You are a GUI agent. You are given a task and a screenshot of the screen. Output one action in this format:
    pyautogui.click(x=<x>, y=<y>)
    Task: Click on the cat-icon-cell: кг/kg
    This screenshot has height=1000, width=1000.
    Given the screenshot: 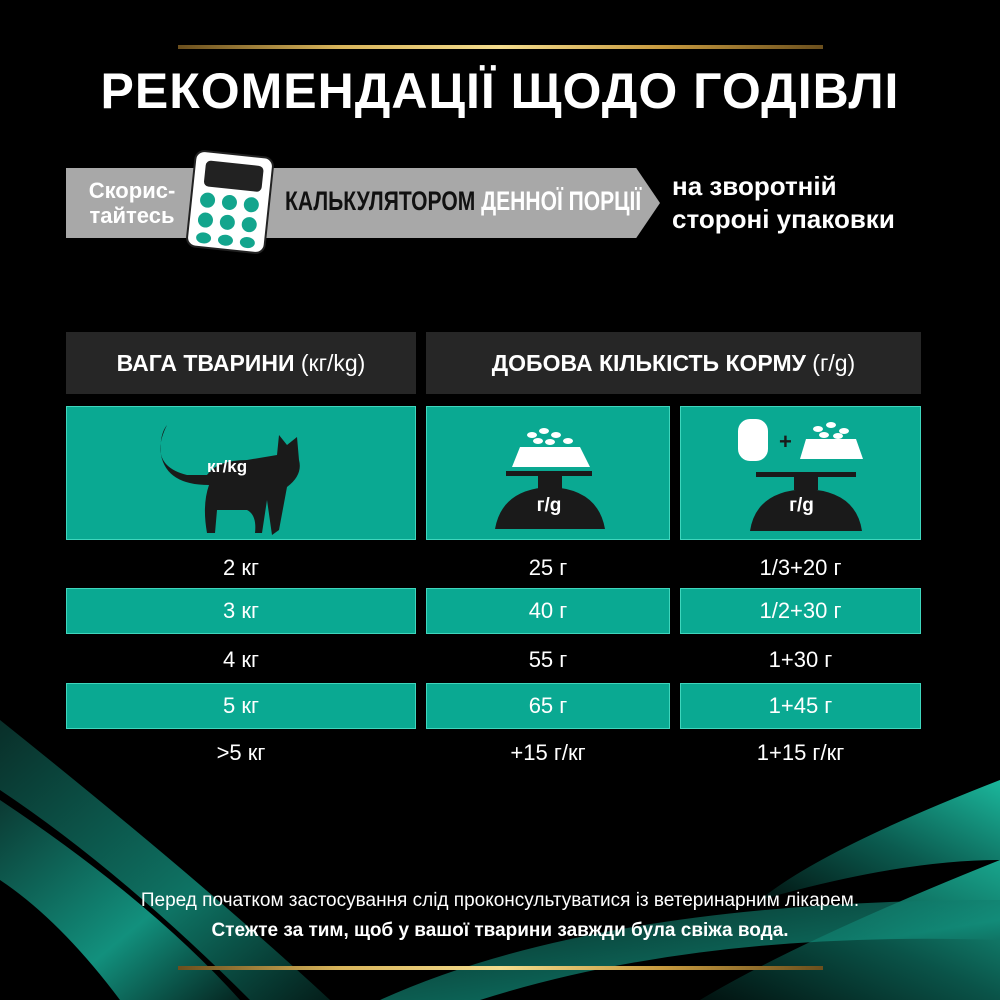 What is the action you would take?
    pyautogui.click(x=241, y=473)
    